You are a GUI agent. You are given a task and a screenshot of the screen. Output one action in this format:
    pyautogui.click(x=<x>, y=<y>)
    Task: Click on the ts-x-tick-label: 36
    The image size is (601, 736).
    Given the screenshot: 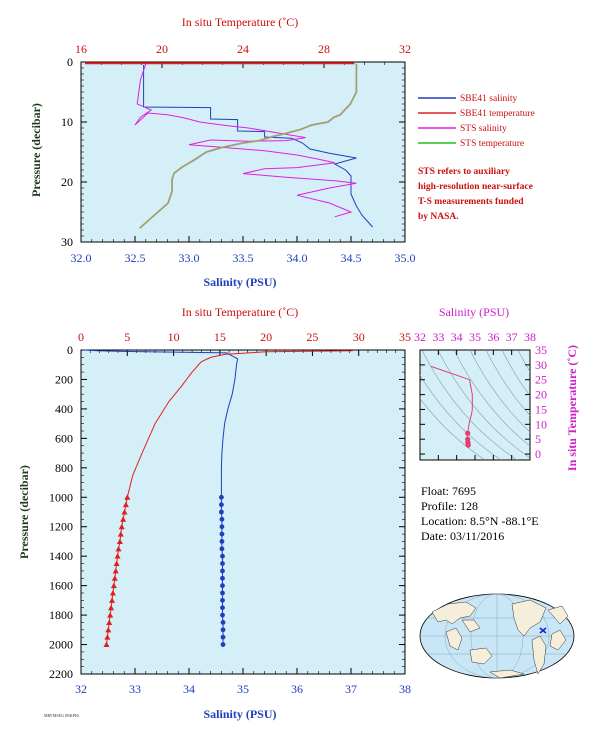 What is the action you would take?
    pyautogui.click(x=493, y=337)
    